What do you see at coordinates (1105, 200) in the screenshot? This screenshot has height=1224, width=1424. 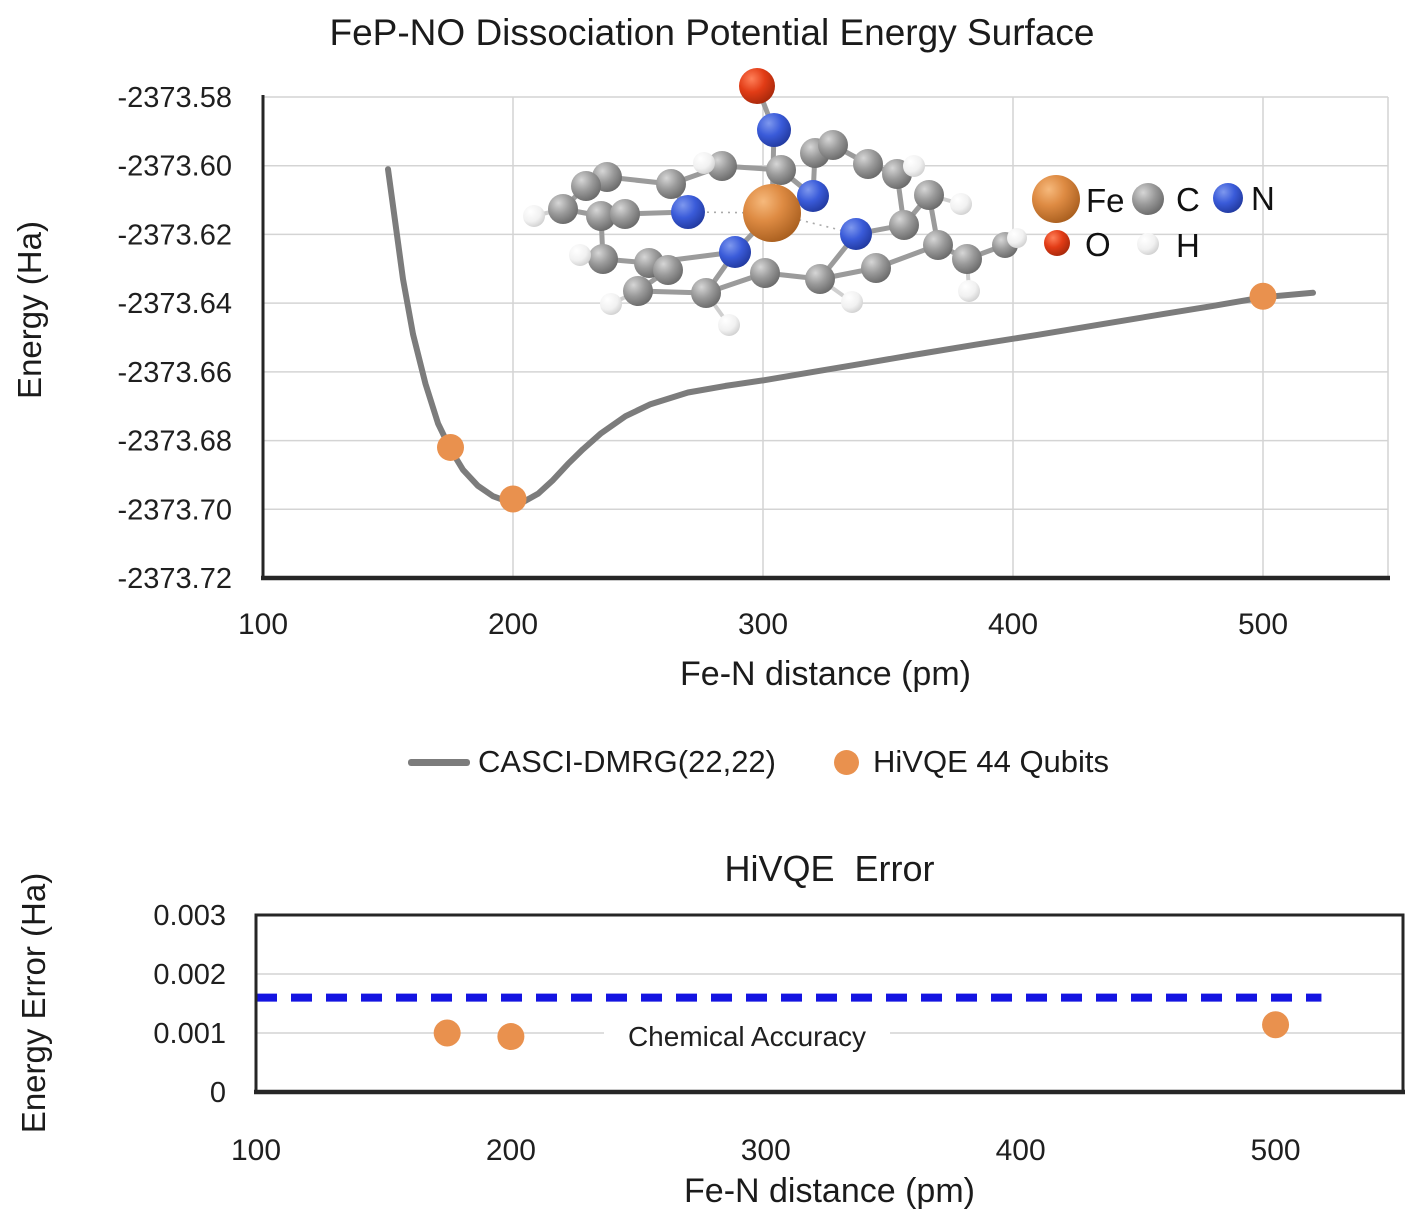 I see `fe-legend-label: Fe` at bounding box center [1105, 200].